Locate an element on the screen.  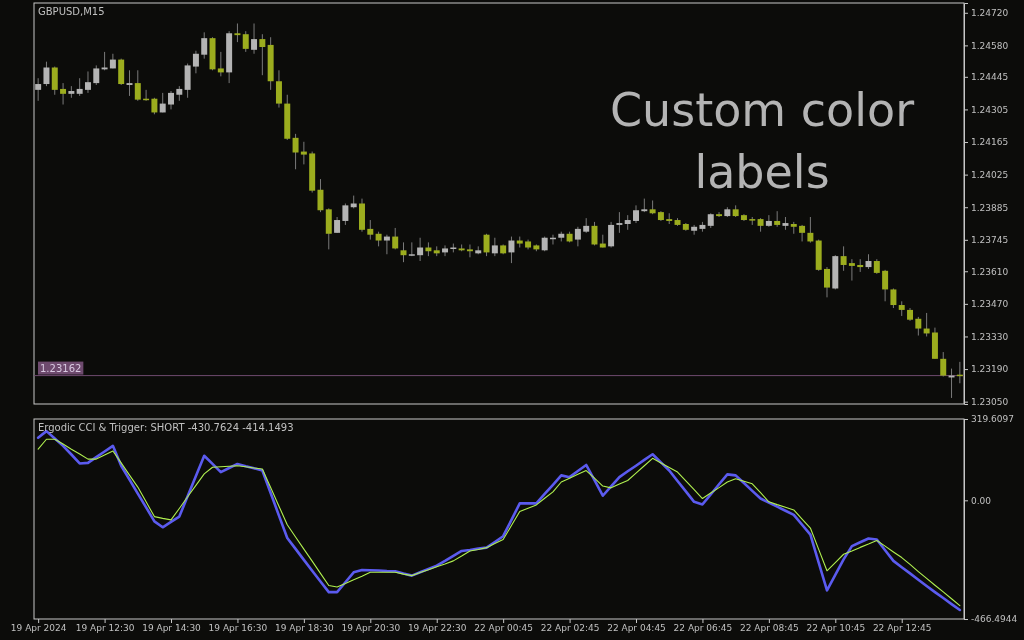
y-tick-label: 1.23885 is located at coordinates (990, 207).